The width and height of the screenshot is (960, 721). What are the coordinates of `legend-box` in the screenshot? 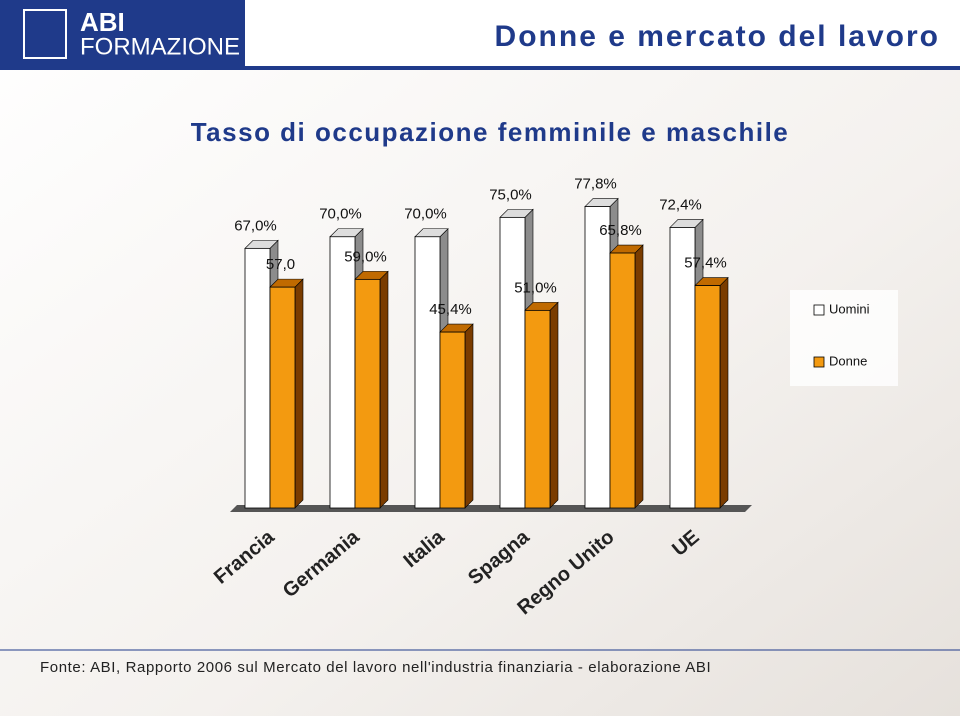 It's located at (844, 338).